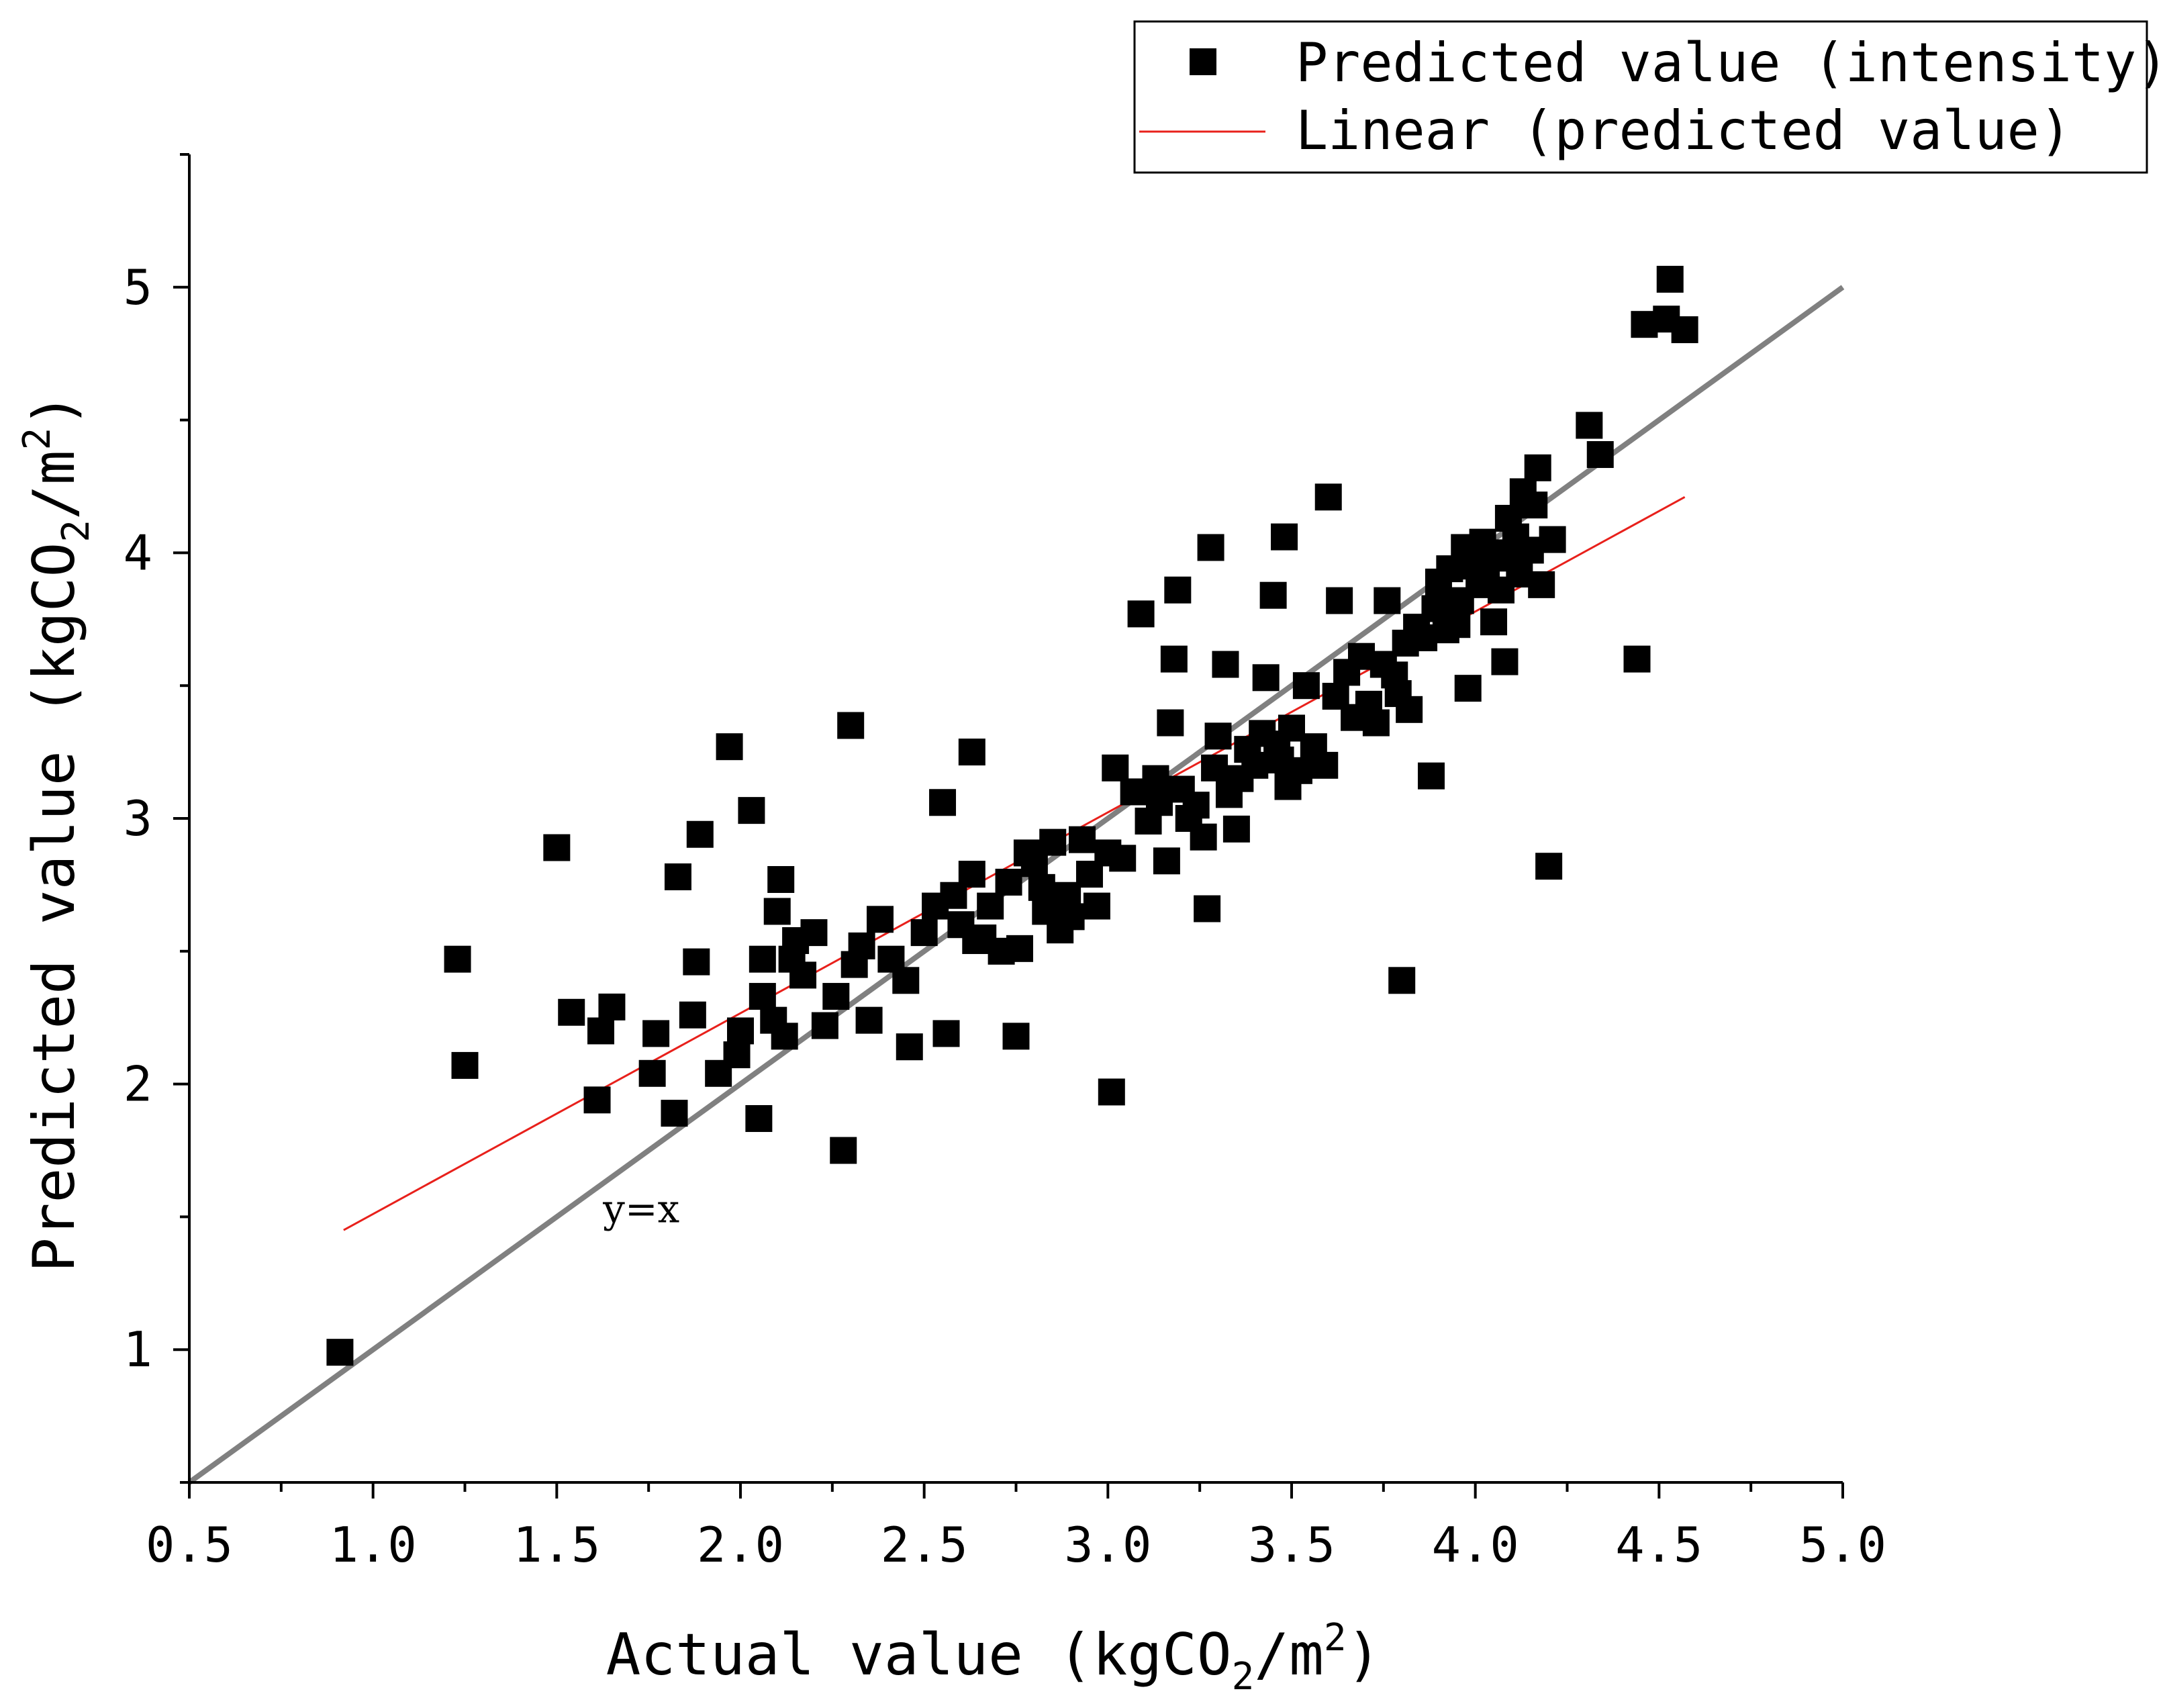 The image size is (2165, 1708). What do you see at coordinates (1107, 1545) in the screenshot?
I see `x-tick-label: 3.0` at bounding box center [1107, 1545].